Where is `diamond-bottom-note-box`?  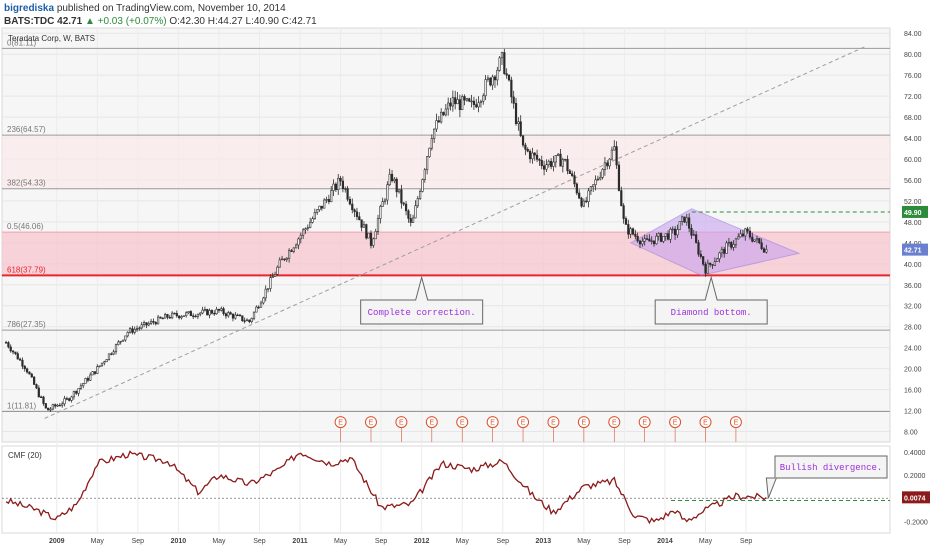
diamond-bottom-note-box is located at coordinates (711, 300).